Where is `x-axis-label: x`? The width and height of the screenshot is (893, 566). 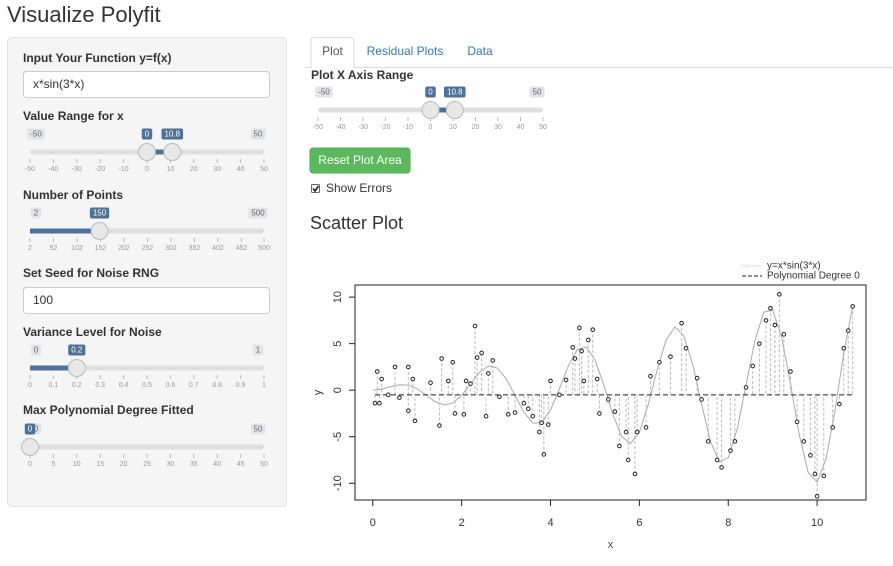 x-axis-label: x is located at coordinates (611, 545).